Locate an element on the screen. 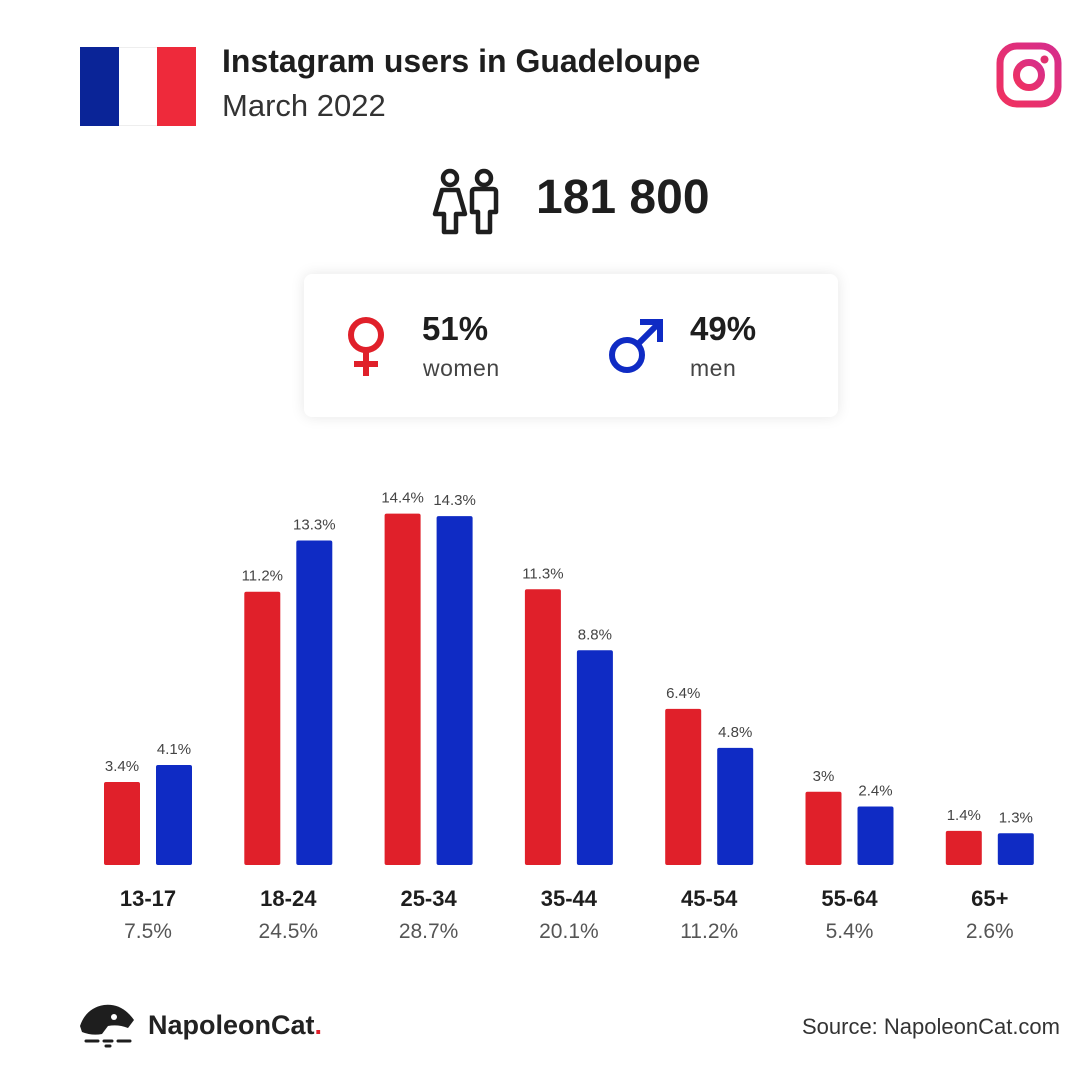  bar-value-label: 1.4% is located at coordinates (964, 815).